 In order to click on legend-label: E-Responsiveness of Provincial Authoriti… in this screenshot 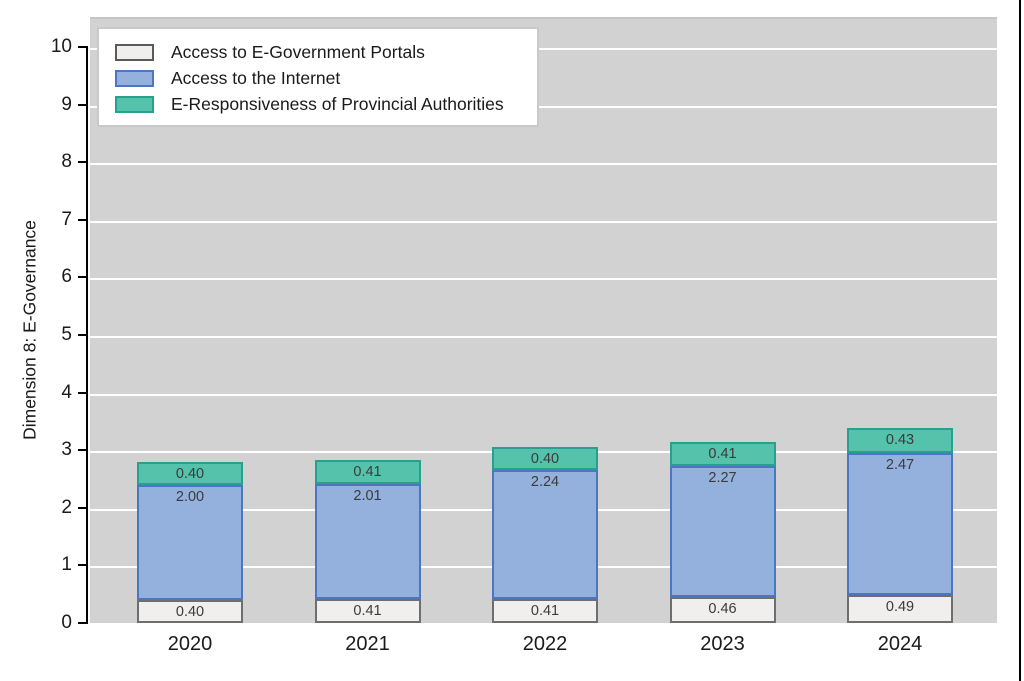, I will do `click(337, 103)`.